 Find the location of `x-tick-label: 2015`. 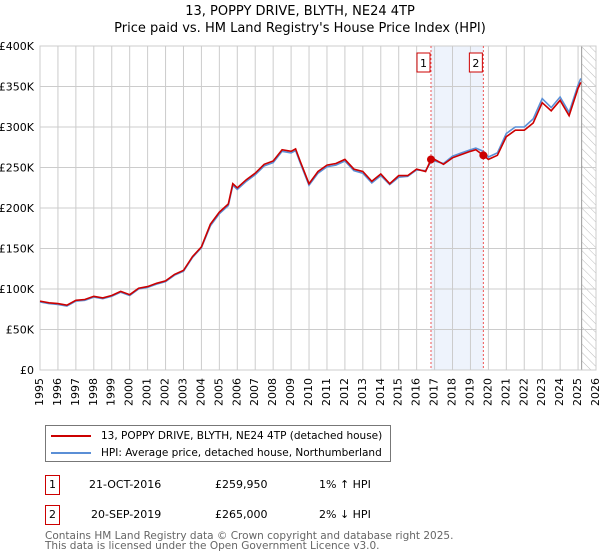

x-tick-label: 2015 is located at coordinates (398, 392).